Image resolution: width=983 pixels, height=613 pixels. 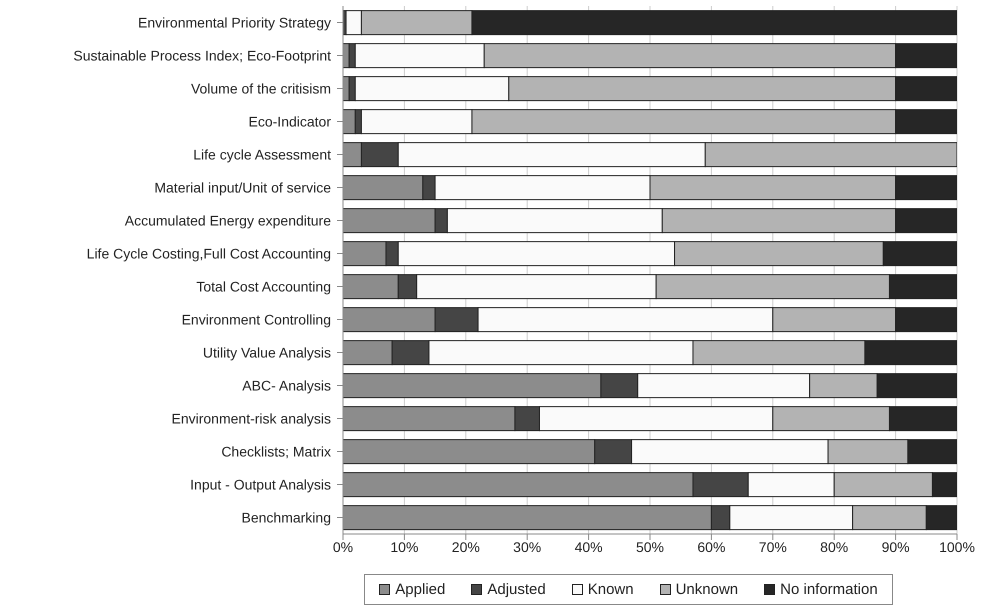 What do you see at coordinates (706, 589) in the screenshot?
I see `legend-label: Unknown` at bounding box center [706, 589].